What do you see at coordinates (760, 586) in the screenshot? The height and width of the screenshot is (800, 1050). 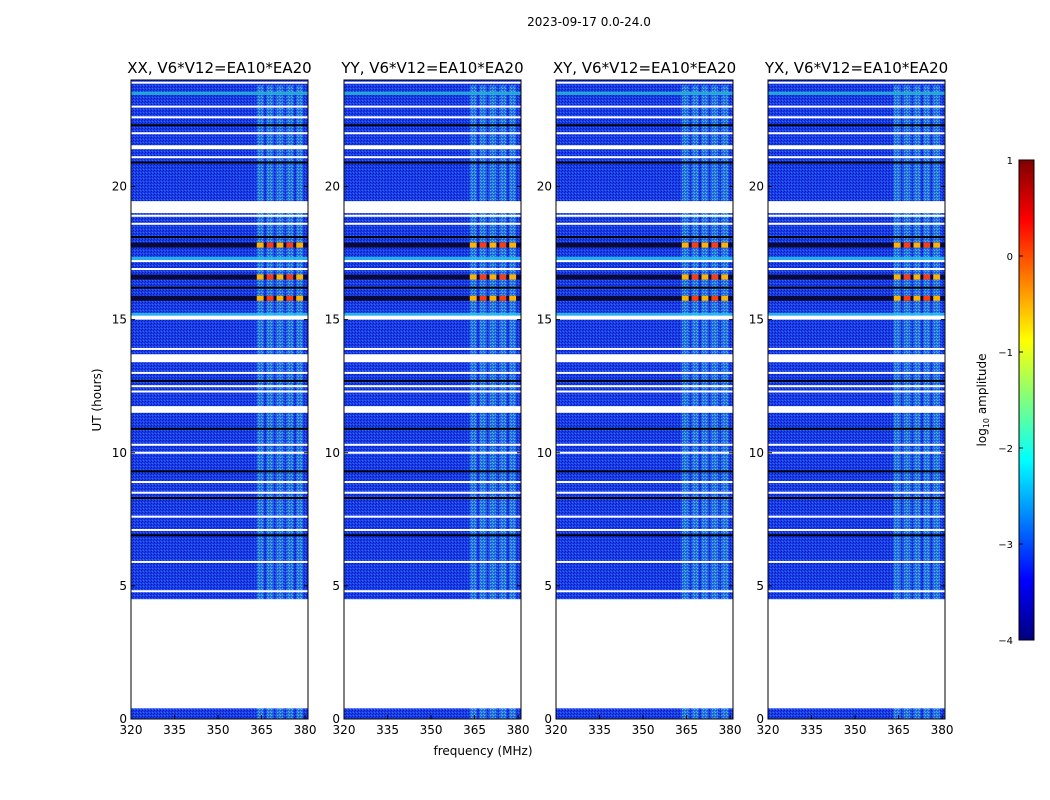 I see `y-tick-label: 5` at bounding box center [760, 586].